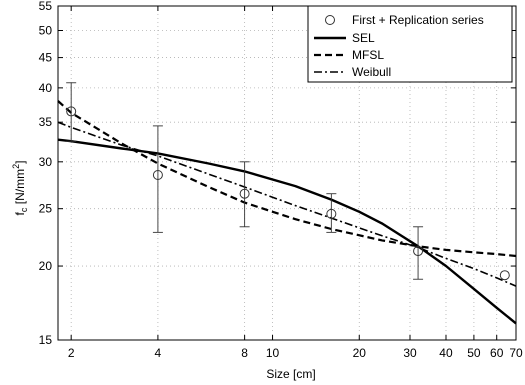 The image size is (525, 385). I want to click on y-tick-label: 15, so click(46, 340).